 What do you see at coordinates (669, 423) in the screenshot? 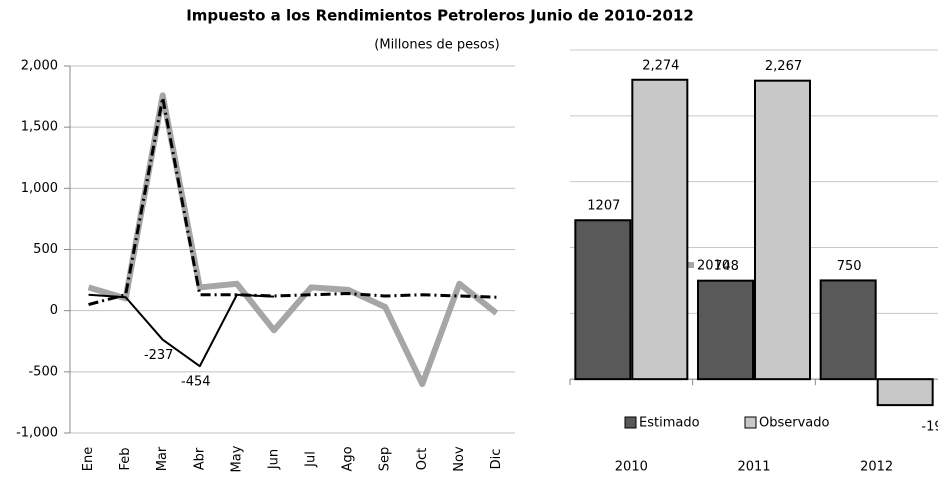
I see `legend-label: Estimado` at bounding box center [669, 423].